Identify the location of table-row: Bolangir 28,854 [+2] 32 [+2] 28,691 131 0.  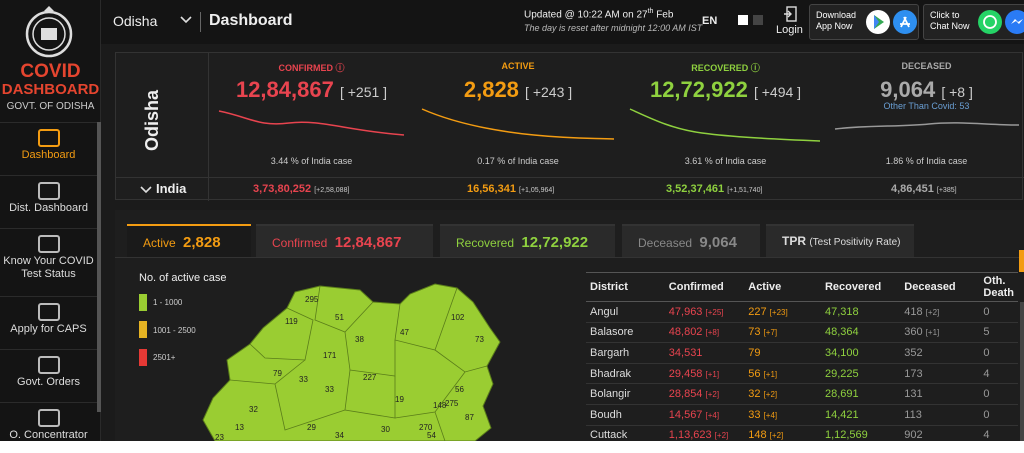
(802, 394).